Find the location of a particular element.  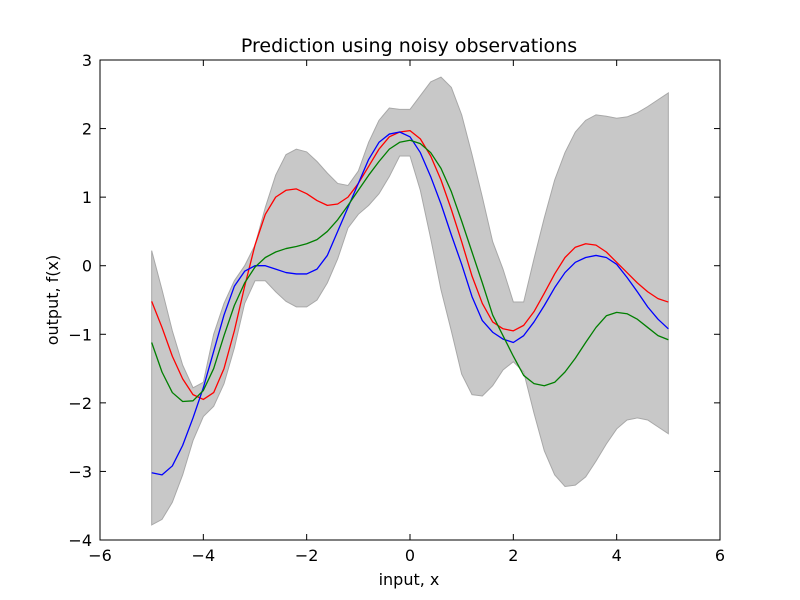

y-axis-label: output, f(x) is located at coordinates (52, 300).